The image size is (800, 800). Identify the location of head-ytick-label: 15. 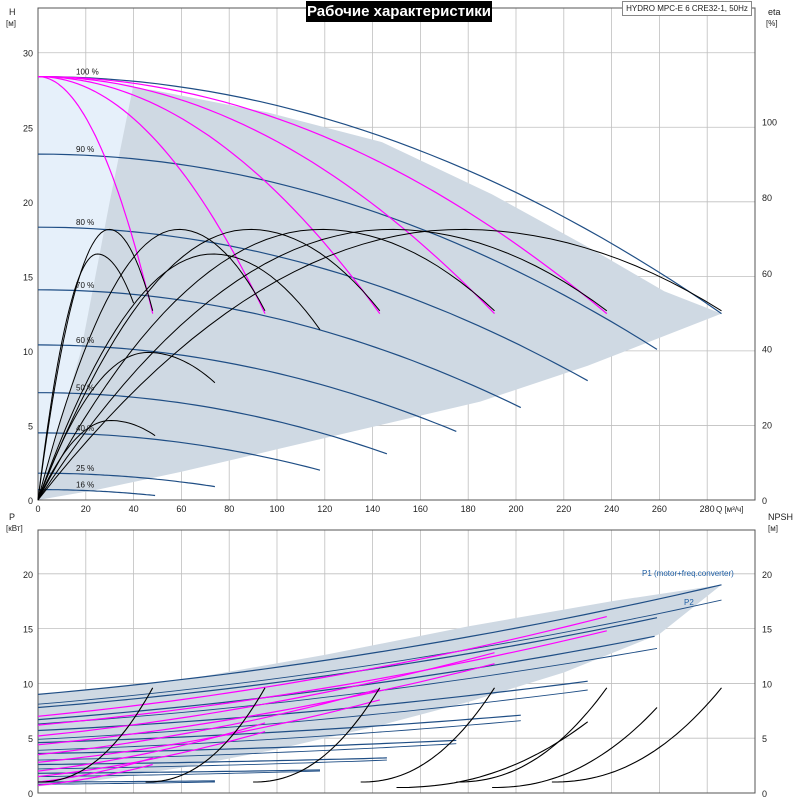
(28, 277).